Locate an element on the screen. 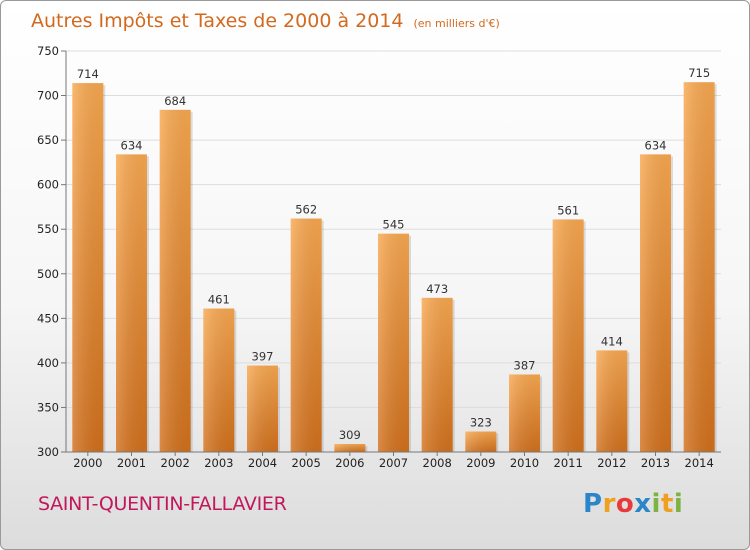 This screenshot has height=550, width=750. x-tick-label: 2009 is located at coordinates (480, 463).